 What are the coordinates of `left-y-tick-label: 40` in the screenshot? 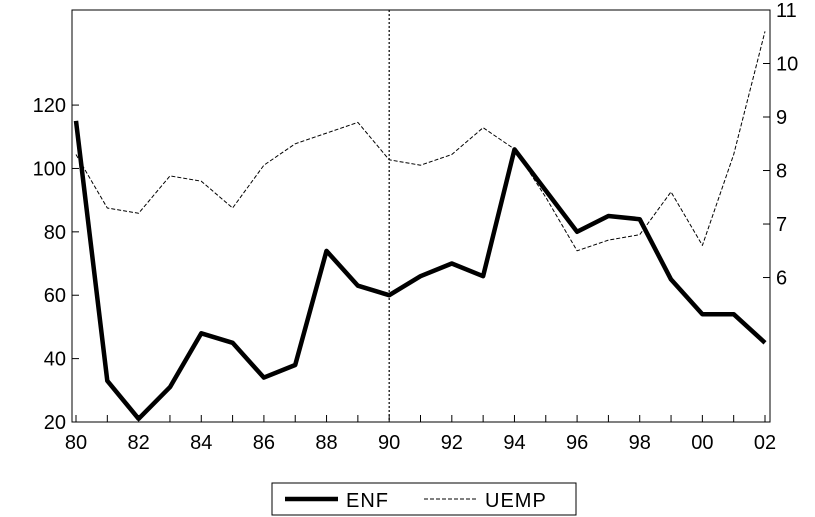 It's located at (55, 360).